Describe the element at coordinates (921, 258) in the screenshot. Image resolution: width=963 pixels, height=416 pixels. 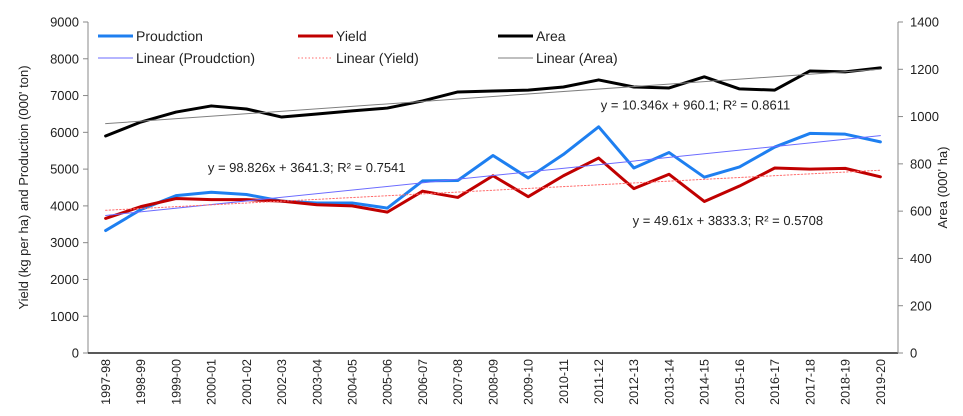
I see `y2-tick-label: 400` at that location.